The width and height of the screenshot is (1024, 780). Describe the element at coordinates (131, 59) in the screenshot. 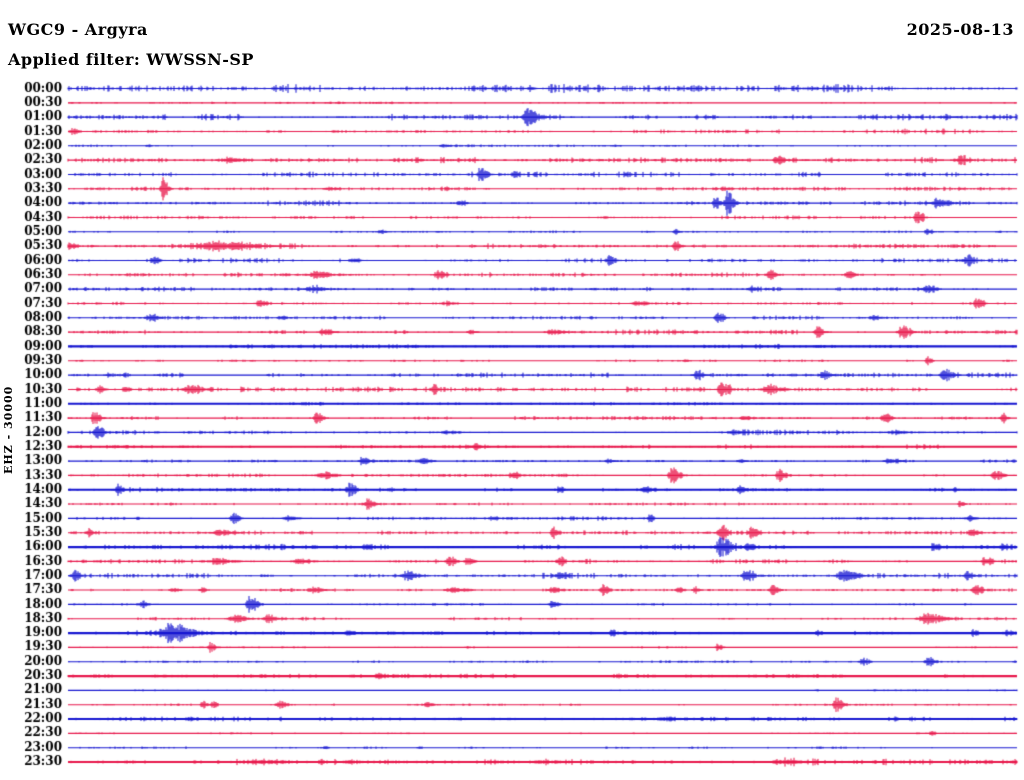

I see `filter-label: Applied filter: WWSSN-SP` at that location.